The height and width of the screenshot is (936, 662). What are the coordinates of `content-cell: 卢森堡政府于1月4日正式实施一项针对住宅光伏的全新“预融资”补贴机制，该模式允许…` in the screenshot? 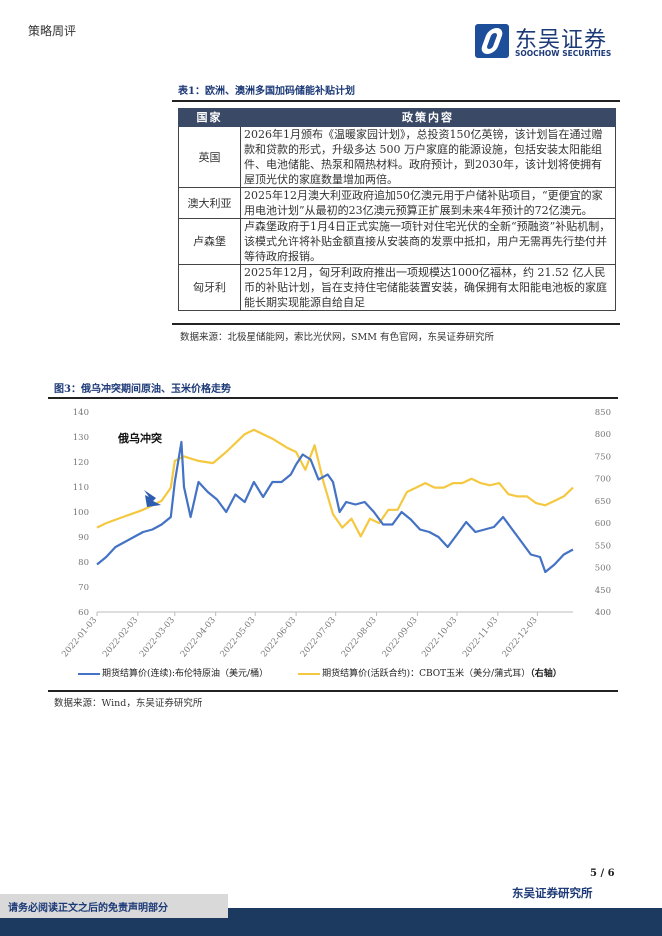 It's located at (428, 241).